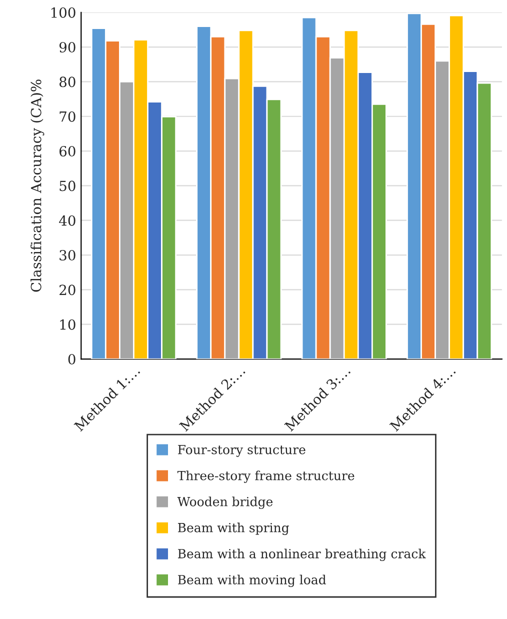 Image resolution: width=507 pixels, height=619 pixels. Describe the element at coordinates (68, 290) in the screenshot. I see `y-tick-label: 20` at that location.